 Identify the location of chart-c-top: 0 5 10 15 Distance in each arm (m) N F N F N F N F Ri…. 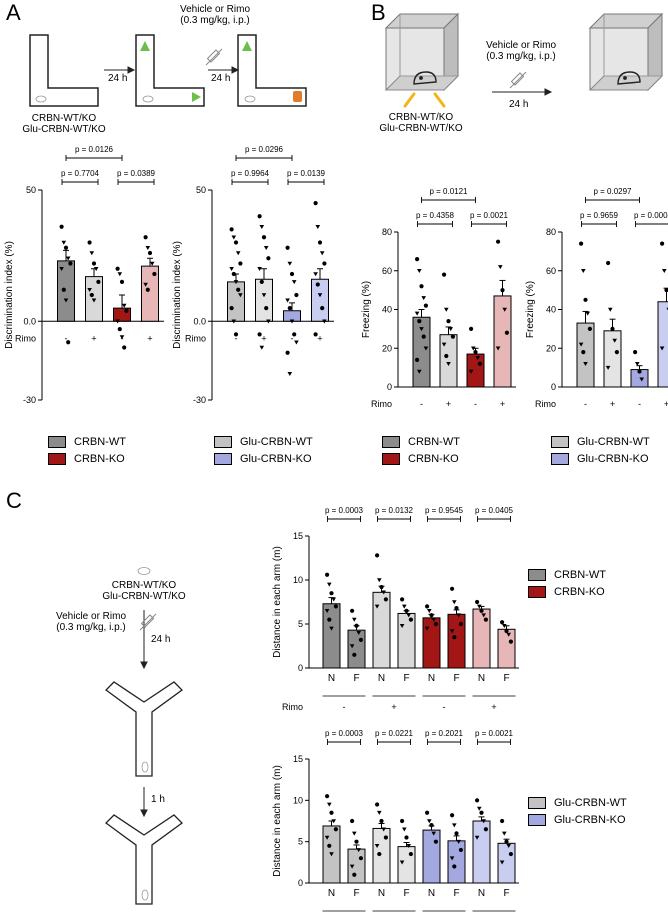
(395, 609).